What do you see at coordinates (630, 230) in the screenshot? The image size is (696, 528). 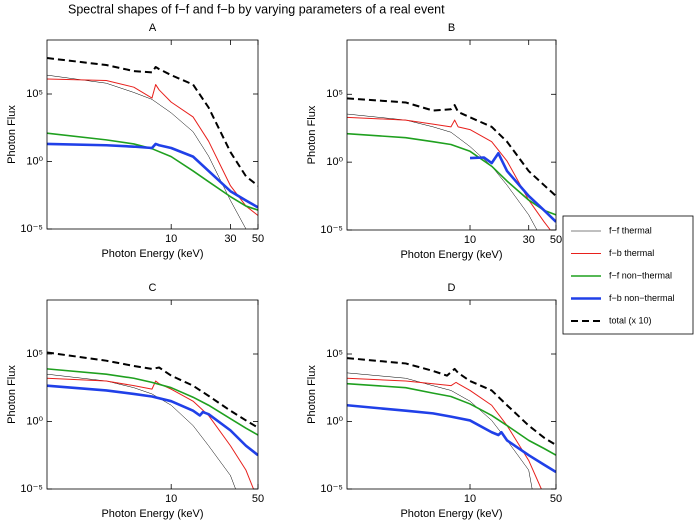 I see `legend-label: f−f thermal` at bounding box center [630, 230].